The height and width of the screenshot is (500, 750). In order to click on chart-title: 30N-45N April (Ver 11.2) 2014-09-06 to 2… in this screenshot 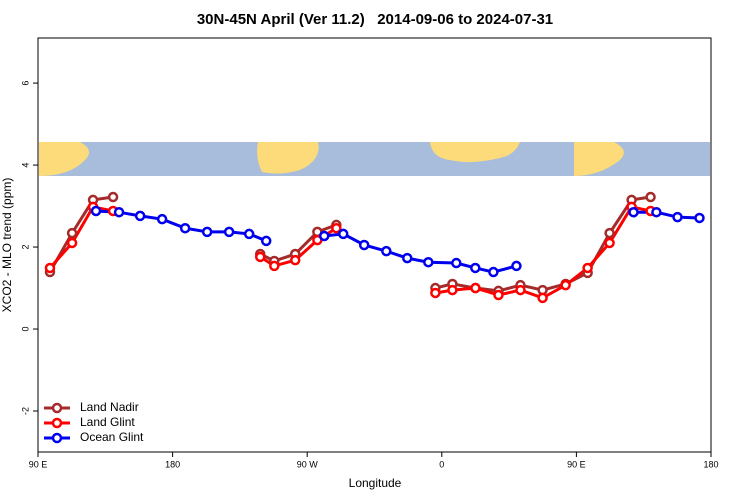, I will do `click(375, 19)`.